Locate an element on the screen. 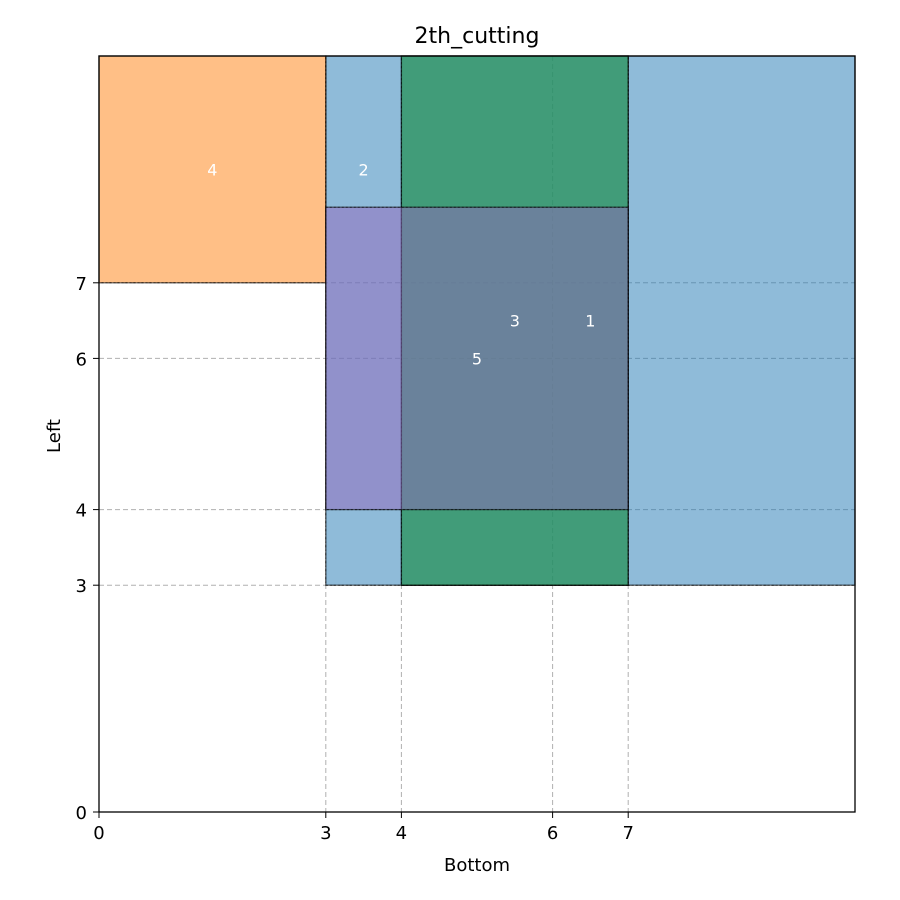  y-tick-label-1: 3 is located at coordinates (81, 586).